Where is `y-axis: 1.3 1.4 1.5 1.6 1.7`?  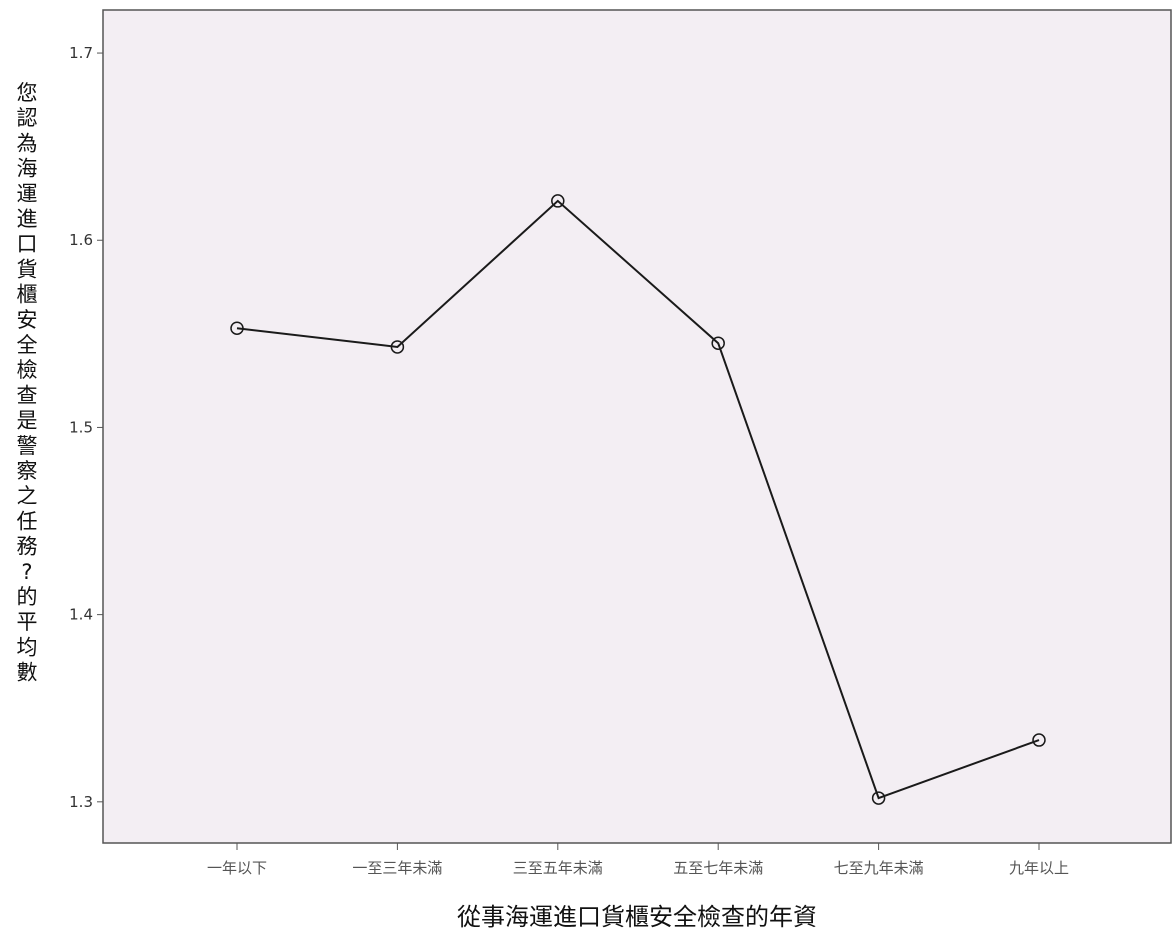
y-axis: 1.3 1.4 1.5 1.6 1.7 is located at coordinates (86, 427).